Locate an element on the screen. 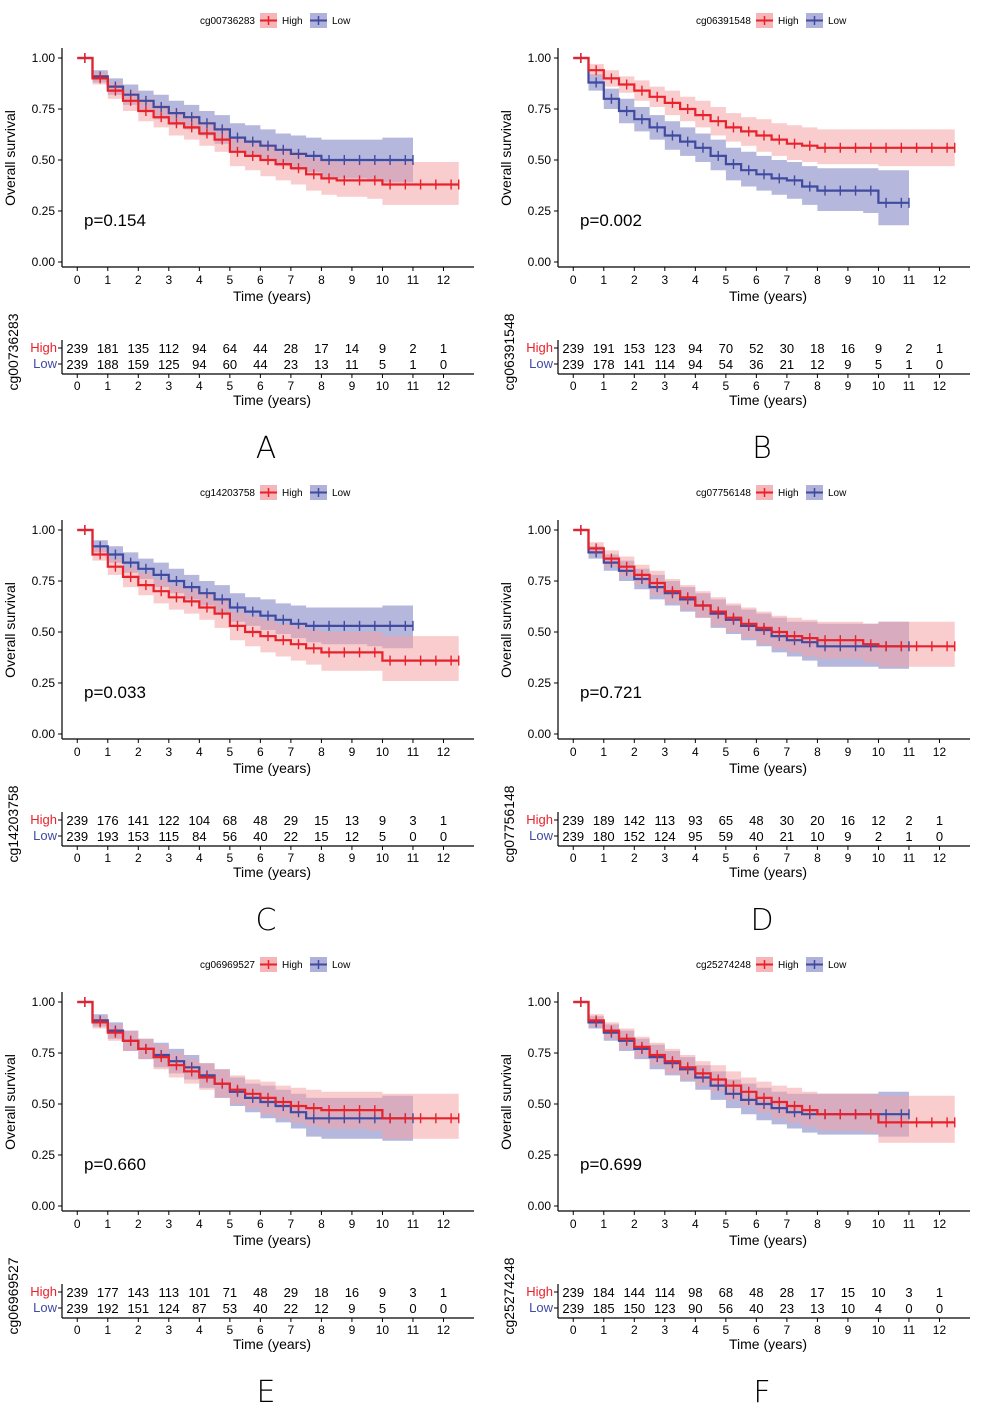  risk-count-high: 28 is located at coordinates (787, 1292).